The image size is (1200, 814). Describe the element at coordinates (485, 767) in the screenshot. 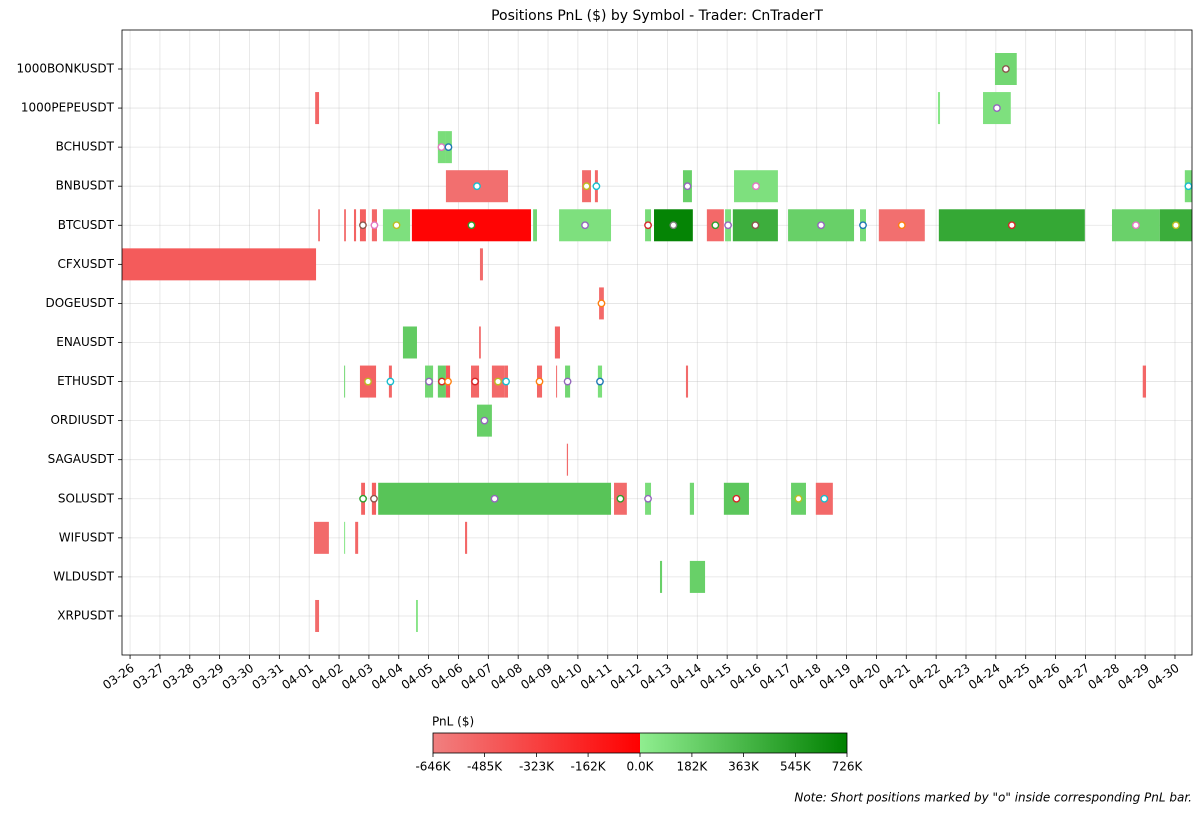

I see `colorbar-tick-label: -485K` at that location.